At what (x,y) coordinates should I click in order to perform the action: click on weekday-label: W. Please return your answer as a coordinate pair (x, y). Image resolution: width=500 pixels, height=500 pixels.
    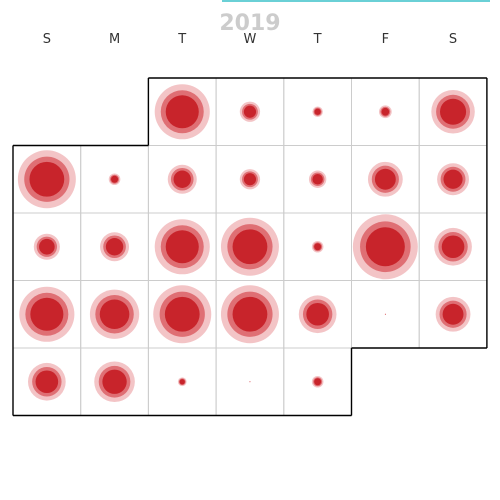
    Looking at the image, I should click on (250, 39).